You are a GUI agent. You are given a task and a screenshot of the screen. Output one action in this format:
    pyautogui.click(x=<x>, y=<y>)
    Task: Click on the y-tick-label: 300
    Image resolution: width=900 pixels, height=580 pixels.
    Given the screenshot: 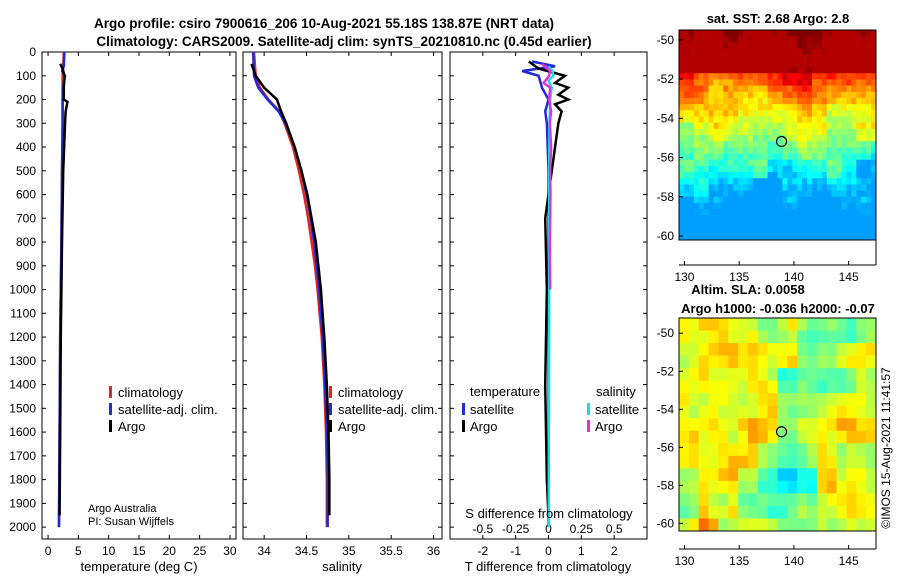 What is the action you would take?
    pyautogui.click(x=26, y=123)
    